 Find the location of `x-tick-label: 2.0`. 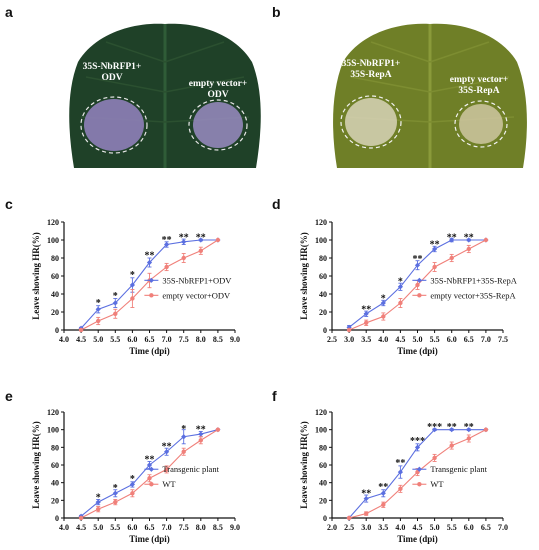

x-tick-label: 2.0 is located at coordinates (332, 527).